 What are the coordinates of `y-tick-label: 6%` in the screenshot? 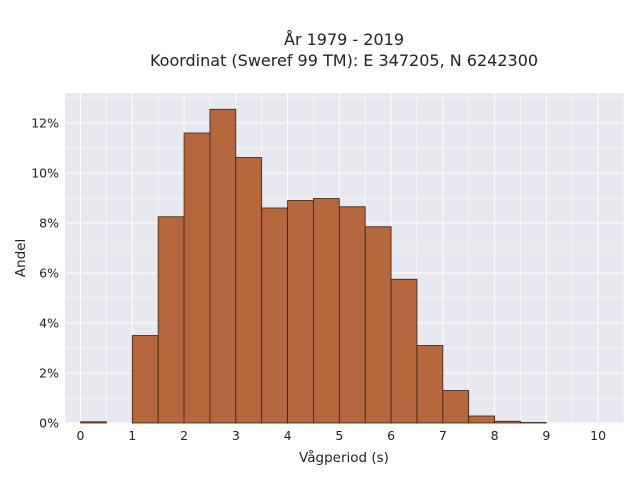 It's located at (49, 273).